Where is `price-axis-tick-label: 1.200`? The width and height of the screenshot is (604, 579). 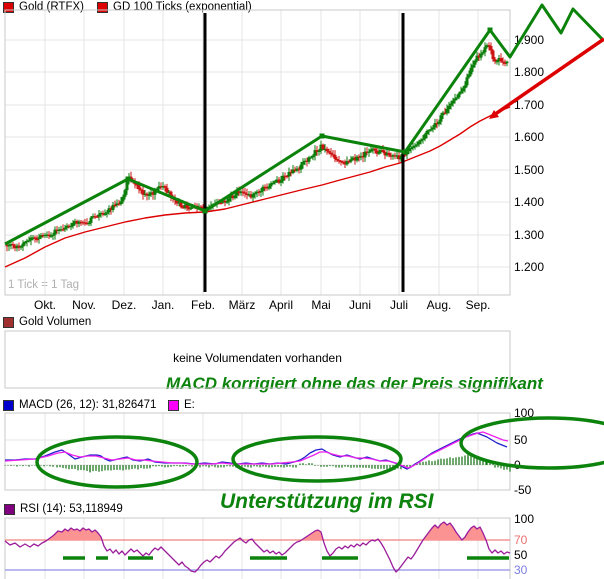 price-axis-tick-label: 1.200 is located at coordinates (529, 267).